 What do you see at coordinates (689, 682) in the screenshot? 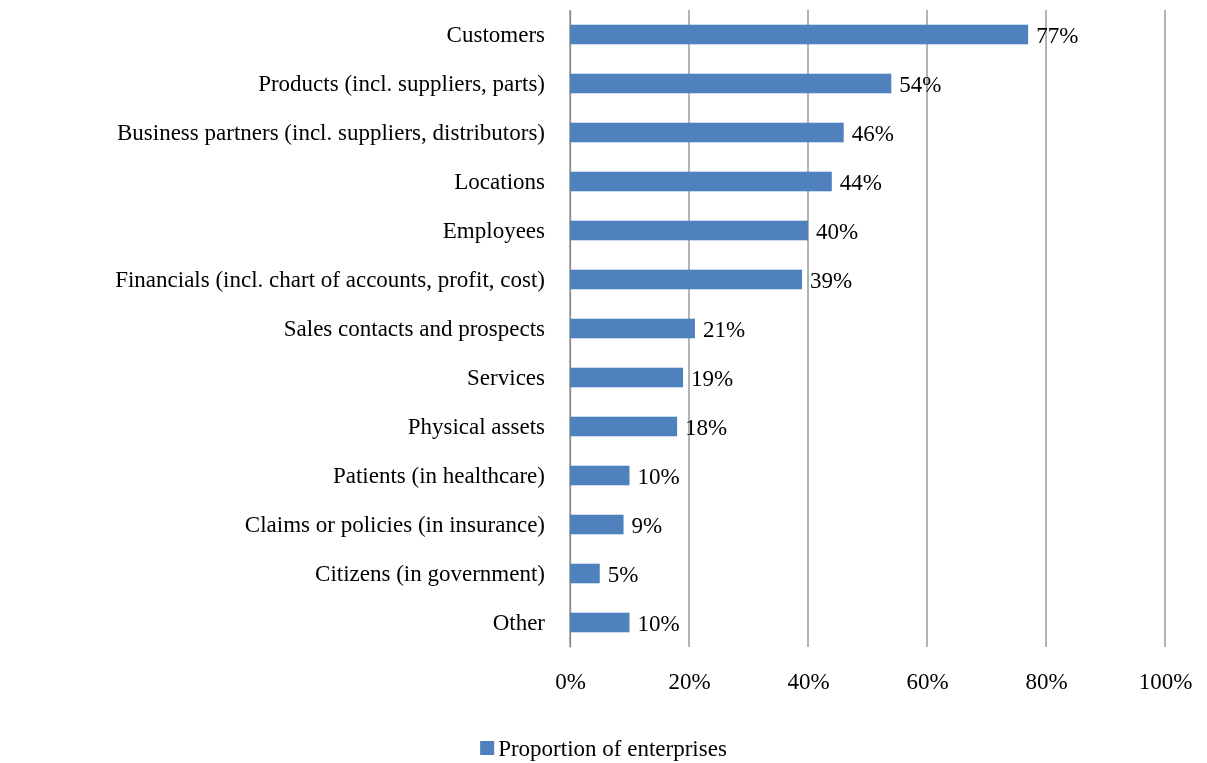
I see `x-tick-label: 20%` at bounding box center [689, 682].